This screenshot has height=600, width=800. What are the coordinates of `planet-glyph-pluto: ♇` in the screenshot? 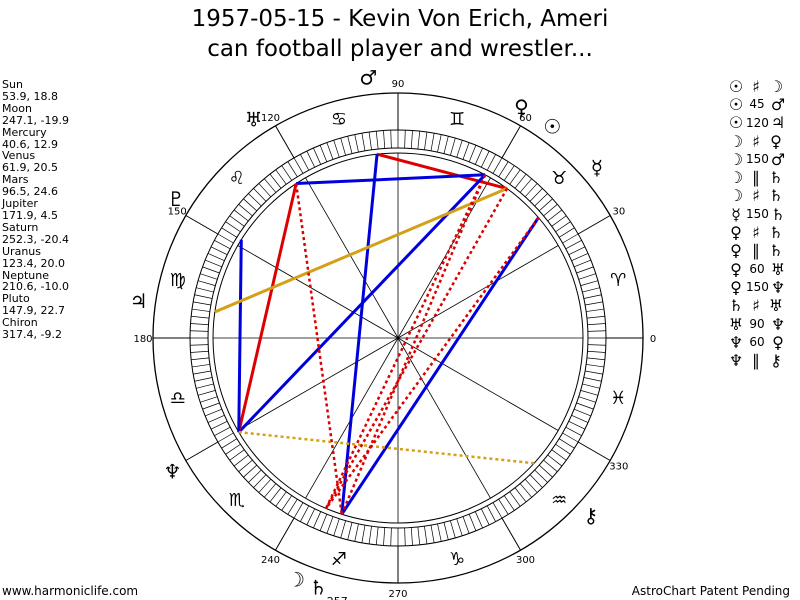 It's located at (176, 199).